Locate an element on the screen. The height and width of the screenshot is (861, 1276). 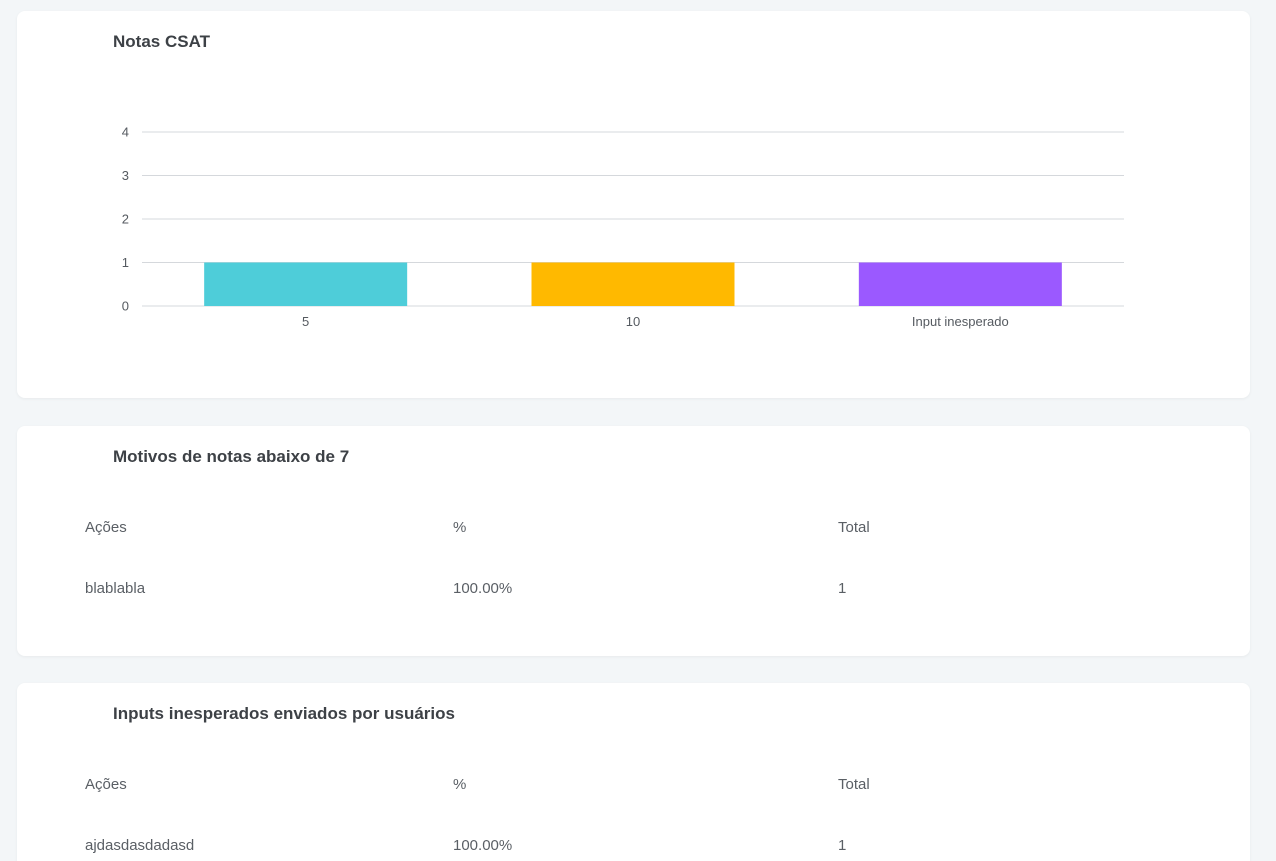
y-tick-label-4: 4 is located at coordinates (125, 132).